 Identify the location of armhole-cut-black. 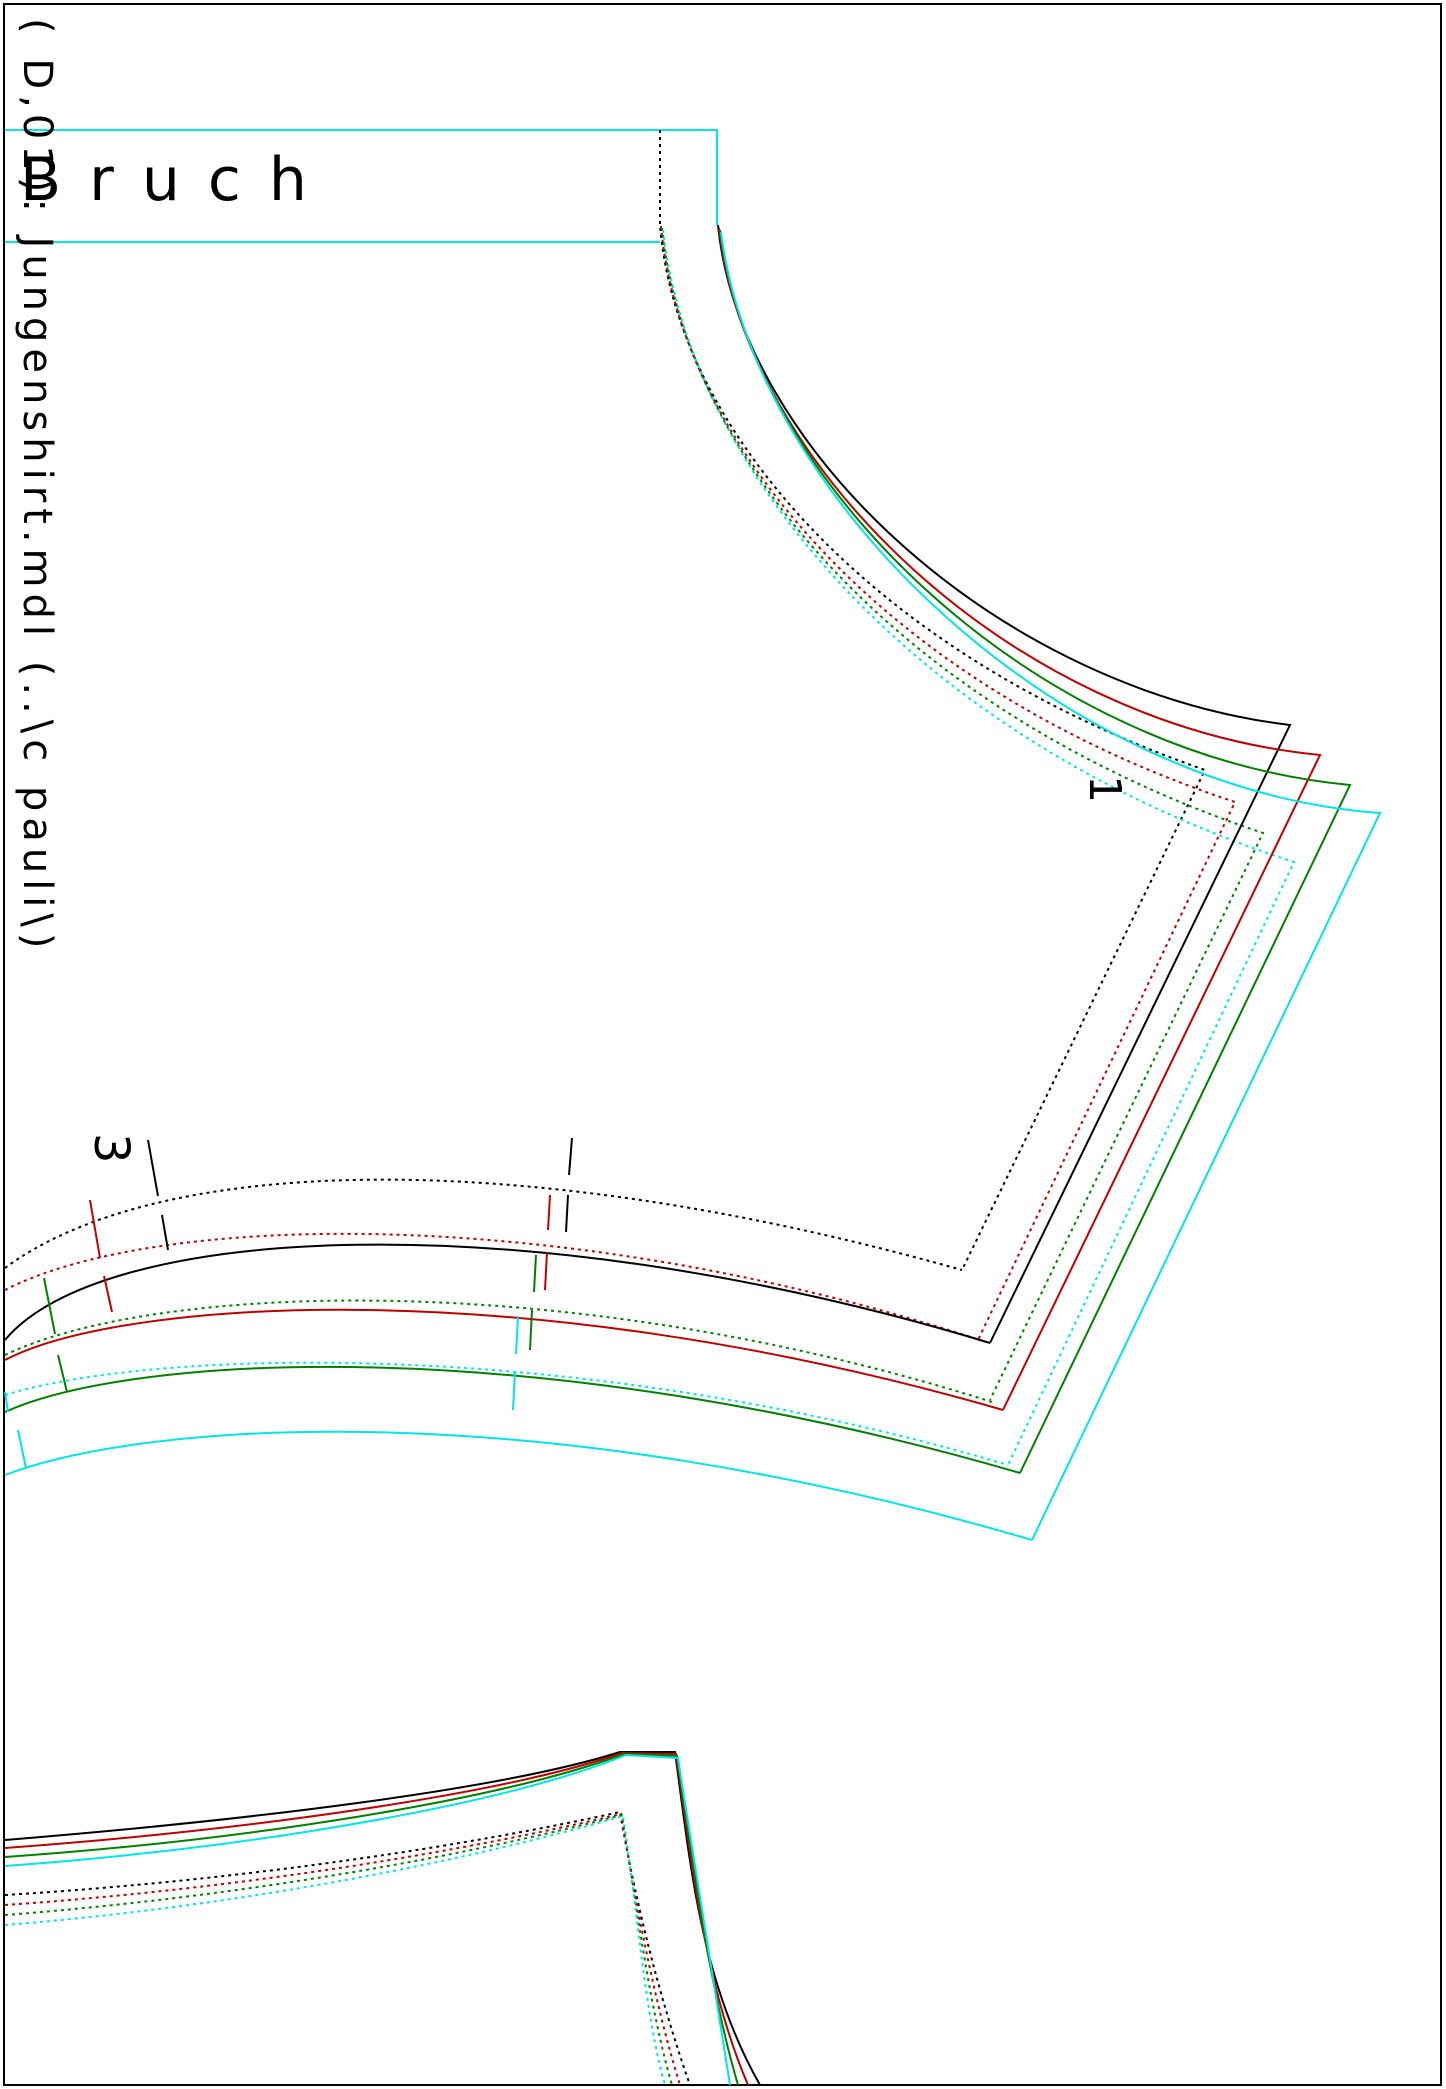
(497, 1293).